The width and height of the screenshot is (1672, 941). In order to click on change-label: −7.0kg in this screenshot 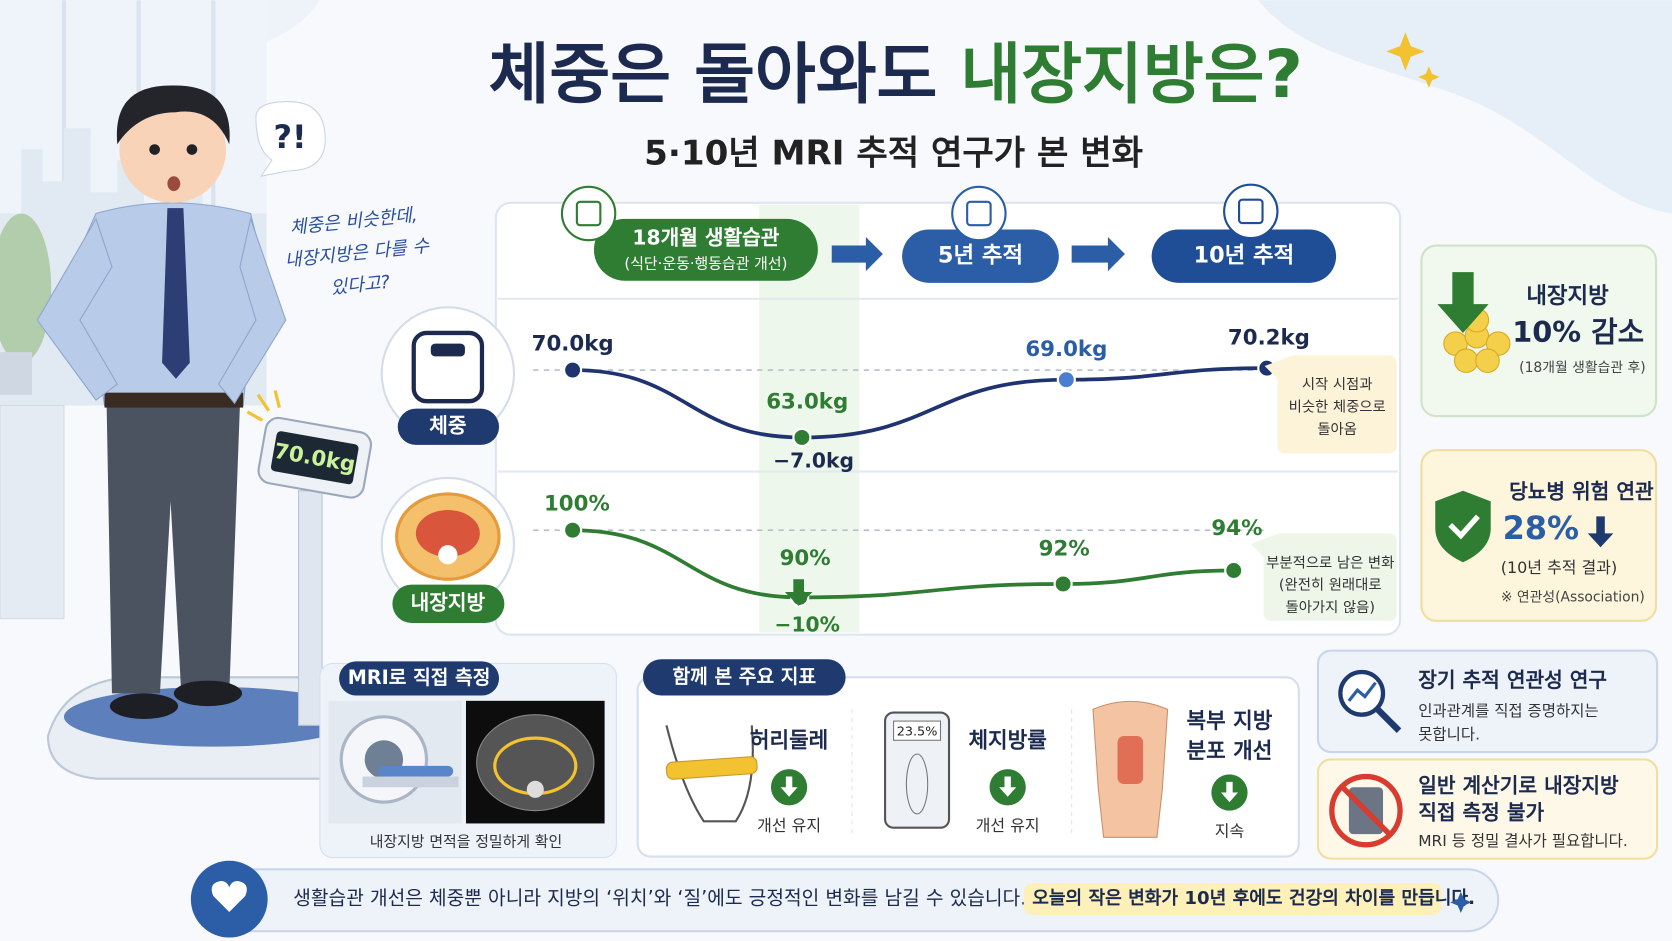, I will do `click(813, 460)`.